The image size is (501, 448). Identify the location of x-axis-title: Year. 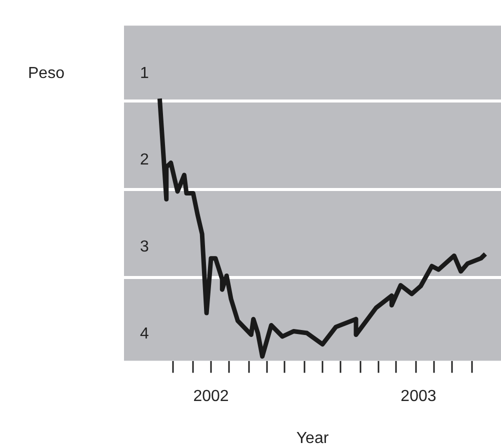
(313, 438).